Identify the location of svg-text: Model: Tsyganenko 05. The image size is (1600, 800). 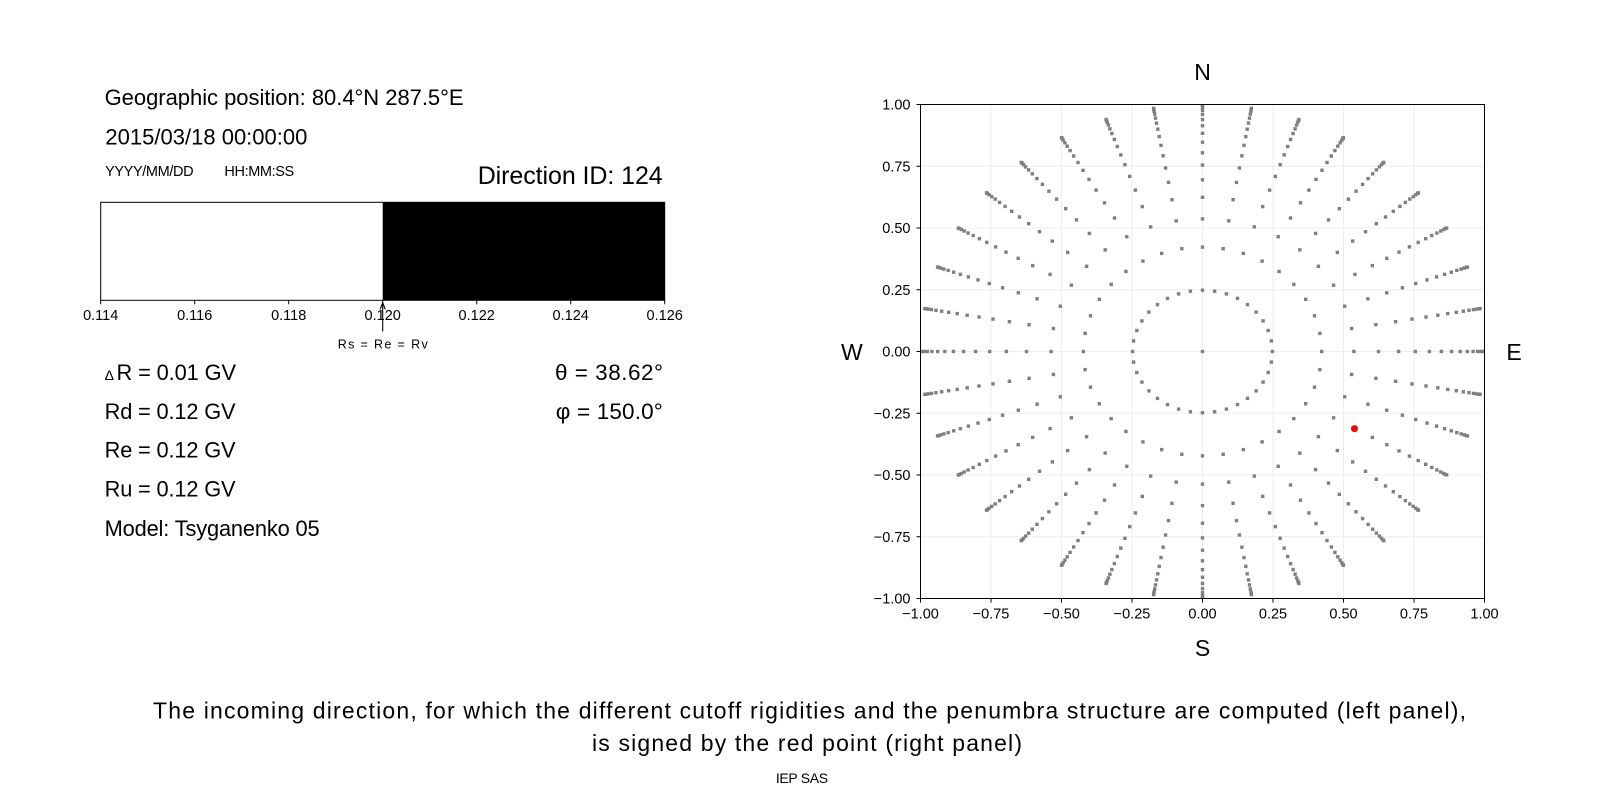
(212, 528).